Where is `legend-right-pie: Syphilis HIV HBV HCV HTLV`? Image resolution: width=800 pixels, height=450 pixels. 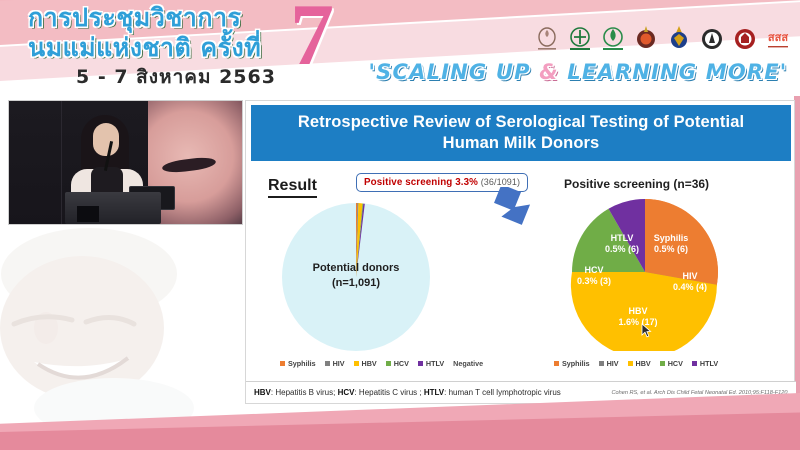 legend-right-pie: Syphilis HIV HBV HCV HTLV is located at coordinates (636, 363).